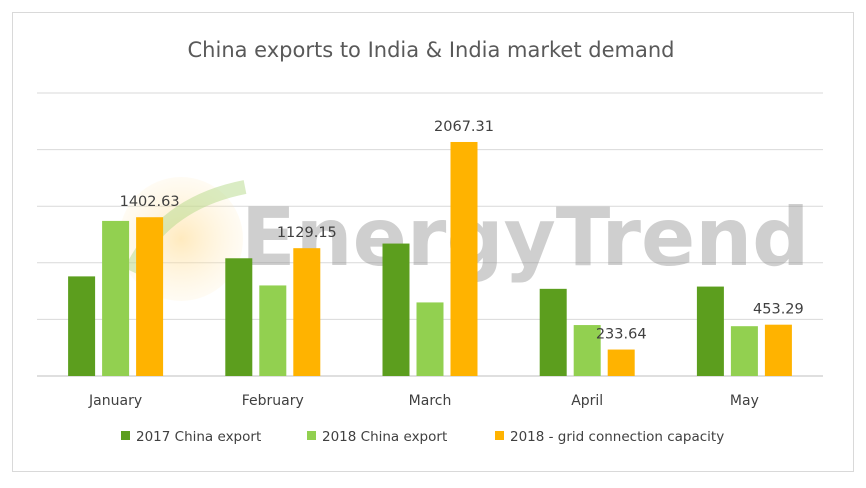 The image size is (866, 488). I want to click on data-label: 233.64, so click(621, 335).